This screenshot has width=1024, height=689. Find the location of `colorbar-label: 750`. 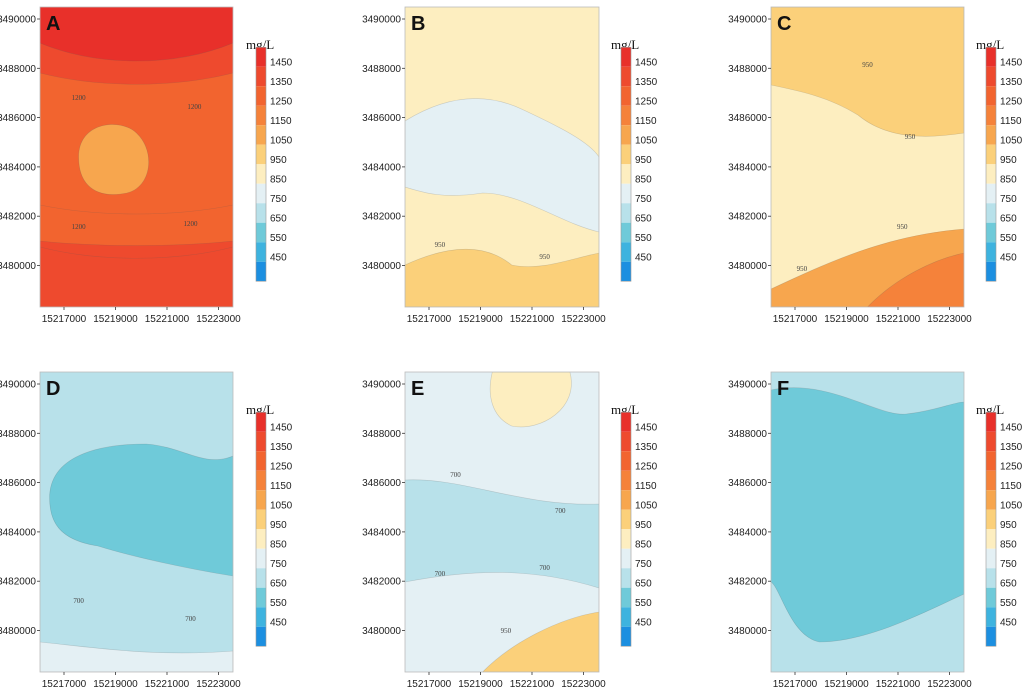

colorbar-label: 750 is located at coordinates (643, 199).